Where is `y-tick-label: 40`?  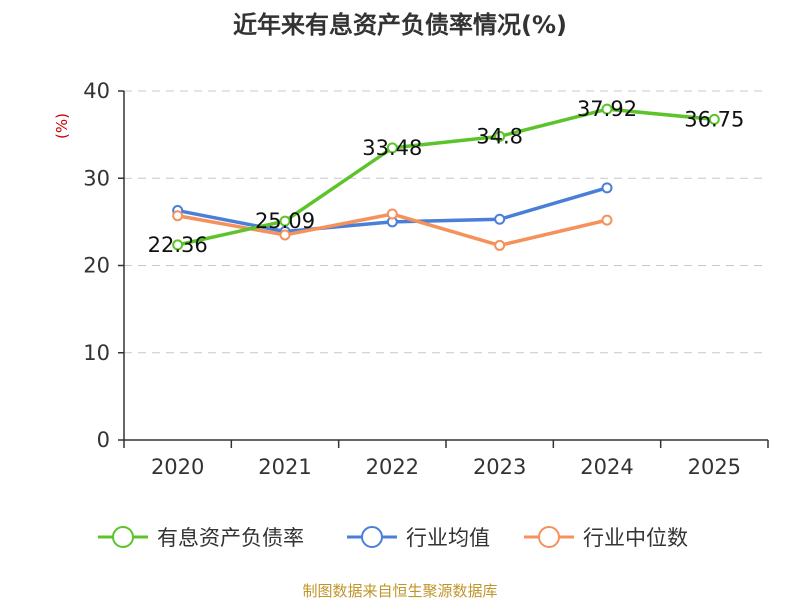
y-tick-label: 40 is located at coordinates (96, 91).